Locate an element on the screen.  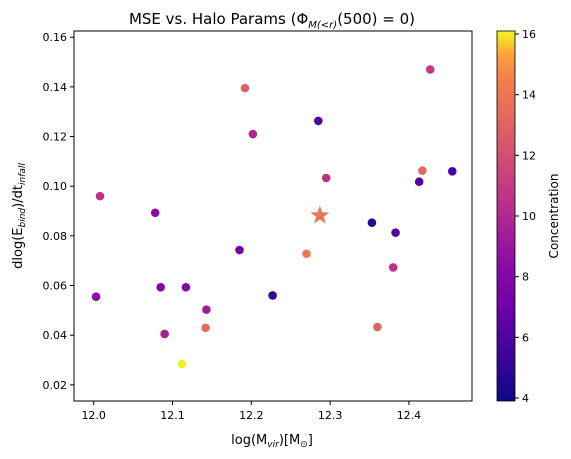
x-axis-label: log(Mvir)[M⊙] is located at coordinates (272, 441).